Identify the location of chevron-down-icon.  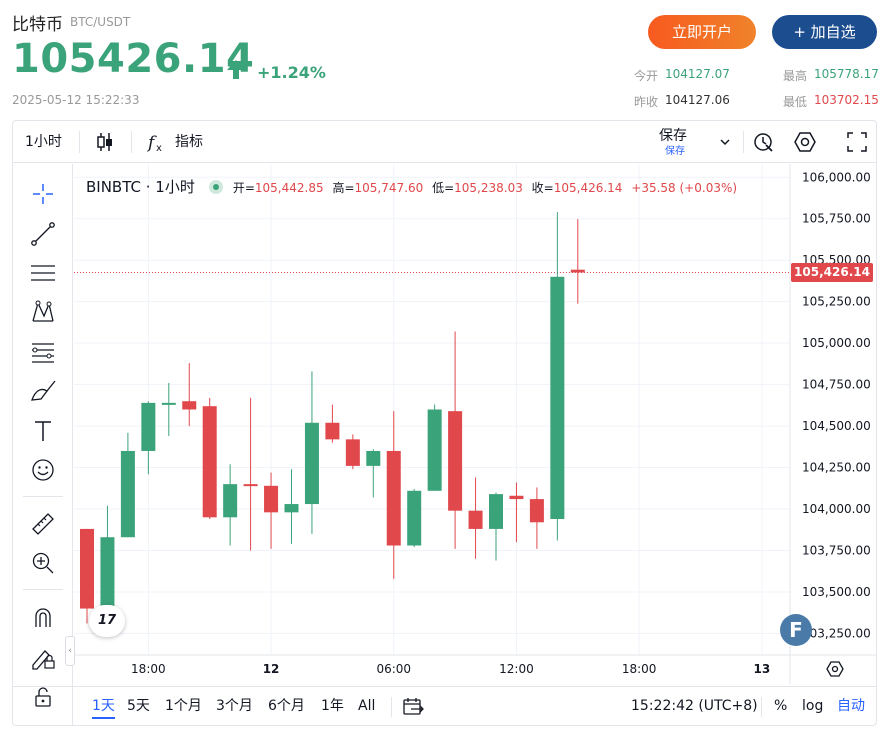
(725, 142).